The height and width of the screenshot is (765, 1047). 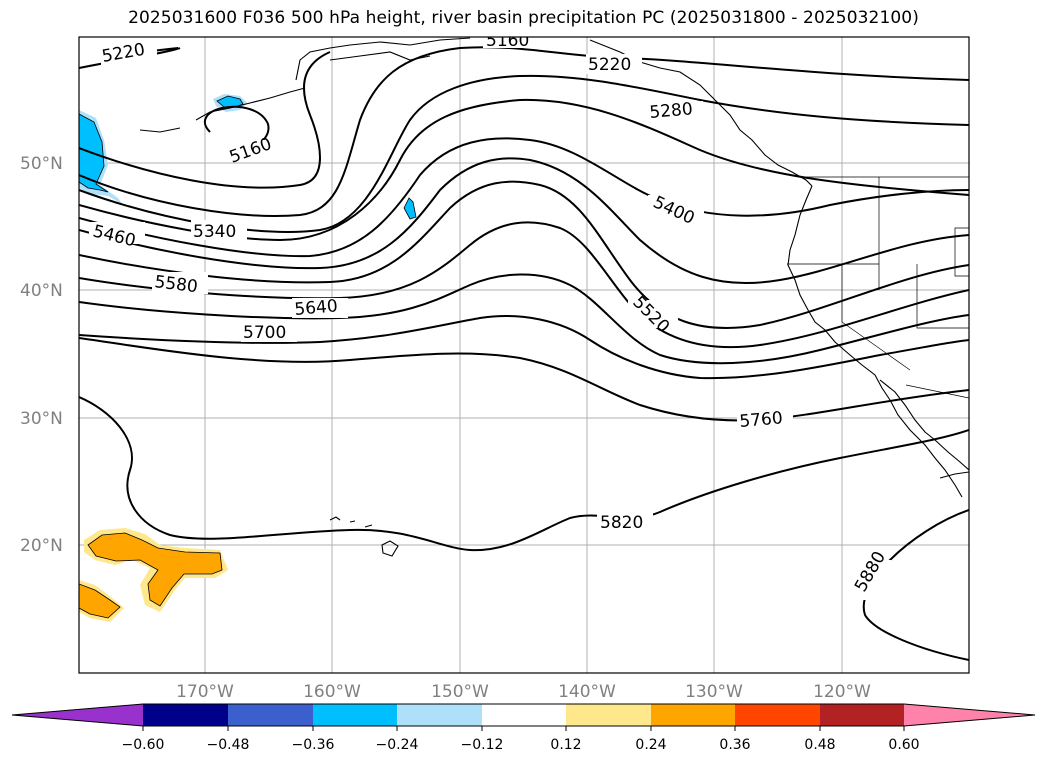 I want to click on contour-label: 5340, so click(x=214, y=232).